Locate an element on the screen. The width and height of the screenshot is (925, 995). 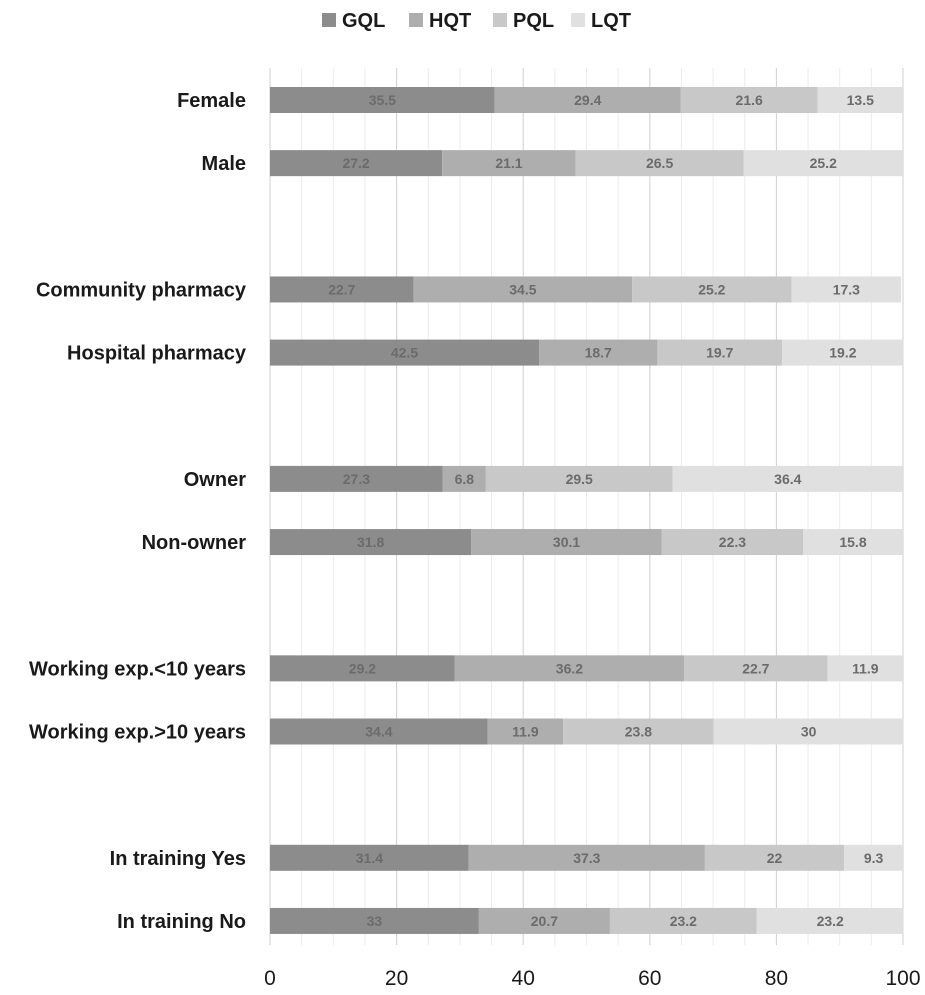
data-label: 22 is located at coordinates (775, 858).